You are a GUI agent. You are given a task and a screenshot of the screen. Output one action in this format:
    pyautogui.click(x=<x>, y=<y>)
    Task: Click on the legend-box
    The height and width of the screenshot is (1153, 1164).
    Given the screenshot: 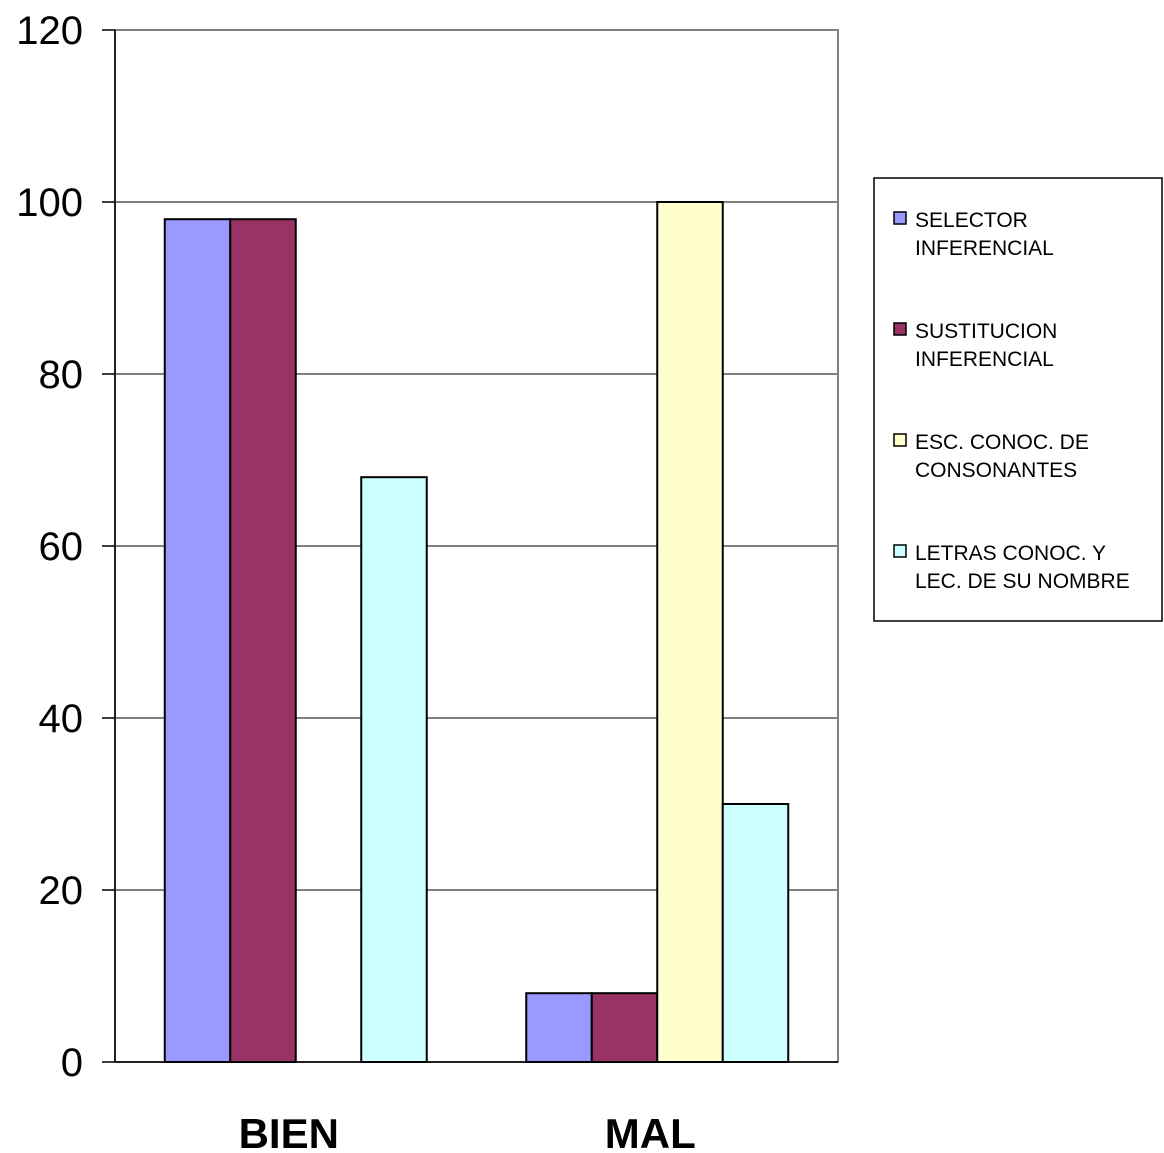 What is the action you would take?
    pyautogui.click(x=1018, y=399)
    